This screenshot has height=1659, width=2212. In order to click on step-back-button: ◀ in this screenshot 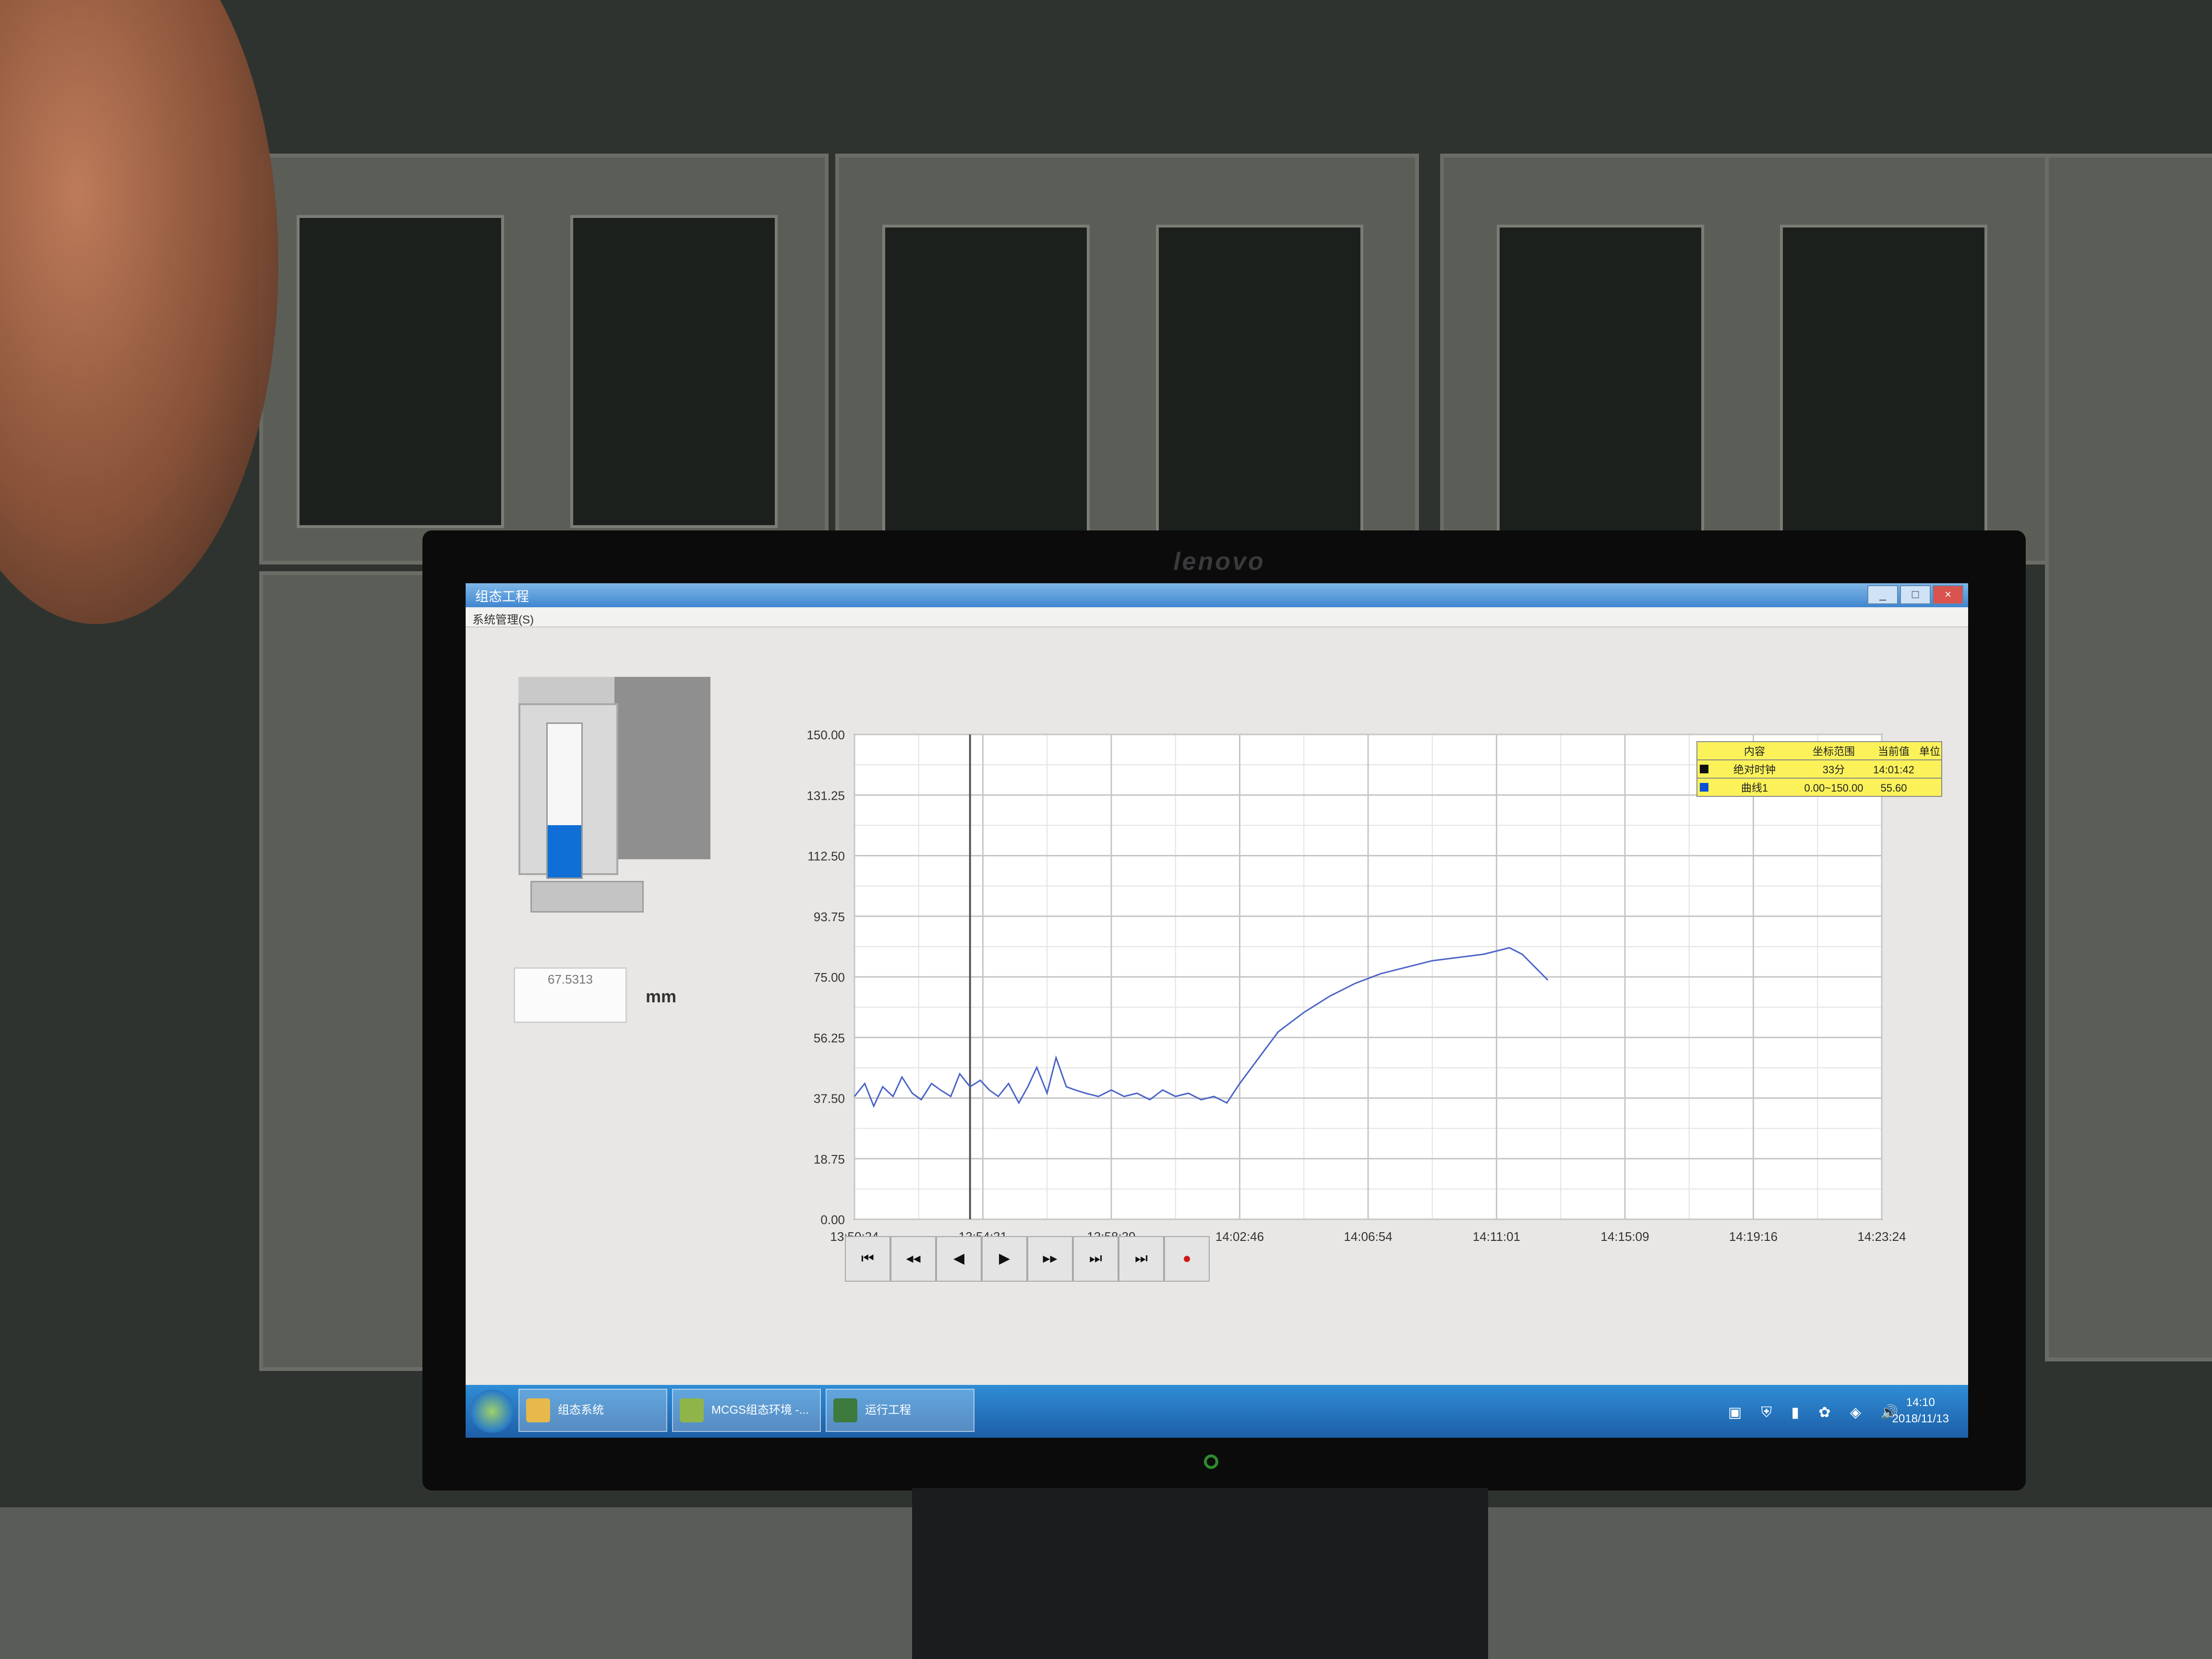, I will do `click(959, 1259)`.